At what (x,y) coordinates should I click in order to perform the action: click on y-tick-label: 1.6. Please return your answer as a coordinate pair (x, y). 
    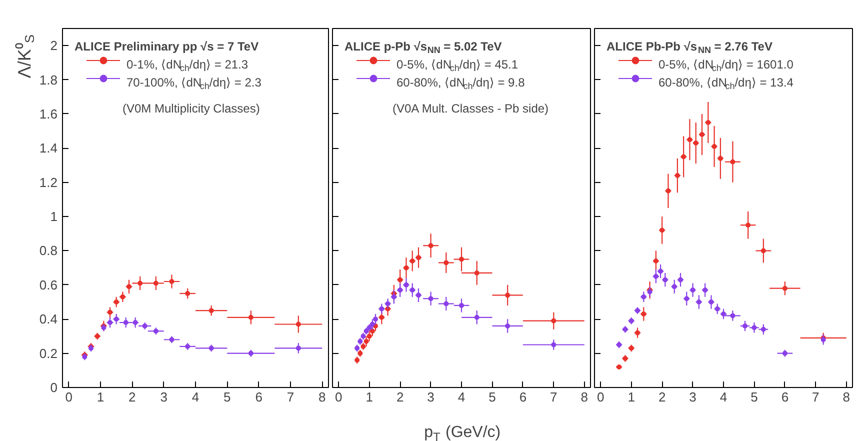
    Looking at the image, I should click on (48, 114).